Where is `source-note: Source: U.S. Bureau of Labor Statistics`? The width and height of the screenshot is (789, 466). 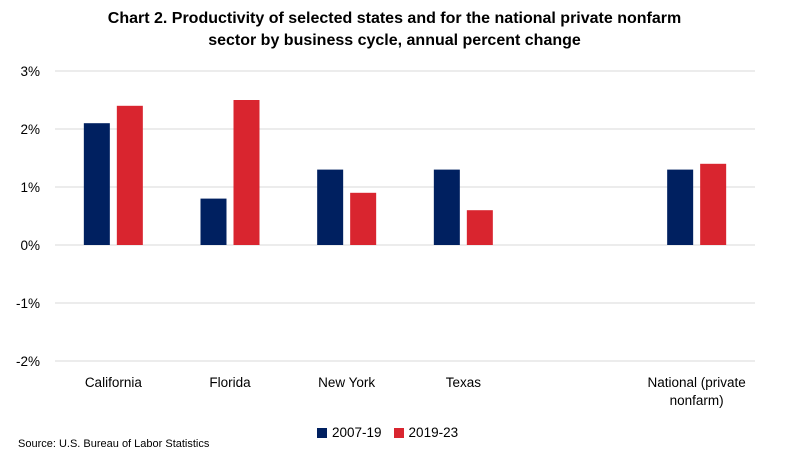
source-note: Source: U.S. Bureau of Labor Statistics is located at coordinates (114, 444).